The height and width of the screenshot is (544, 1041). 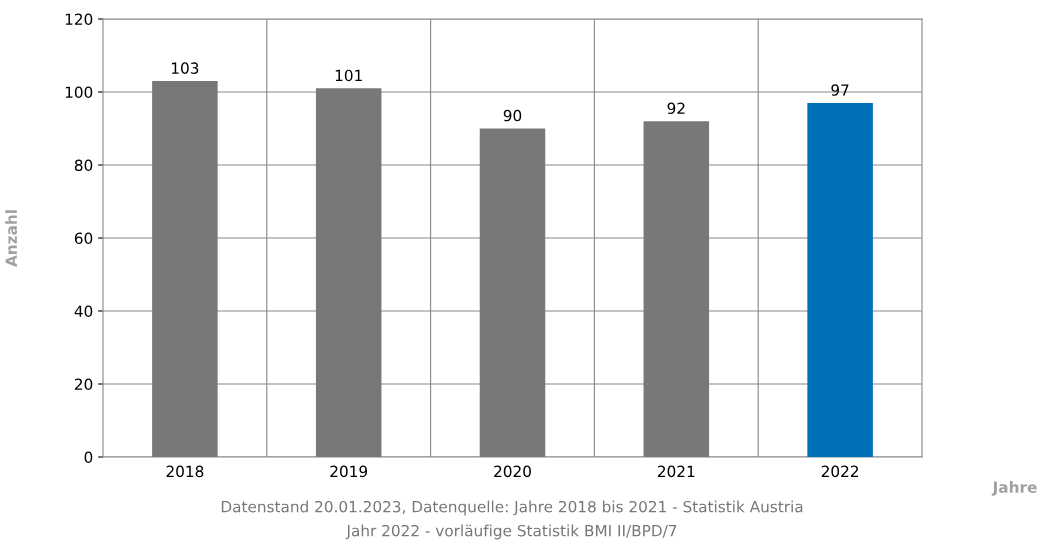 I want to click on y-tick-label: 0, so click(x=88, y=457).